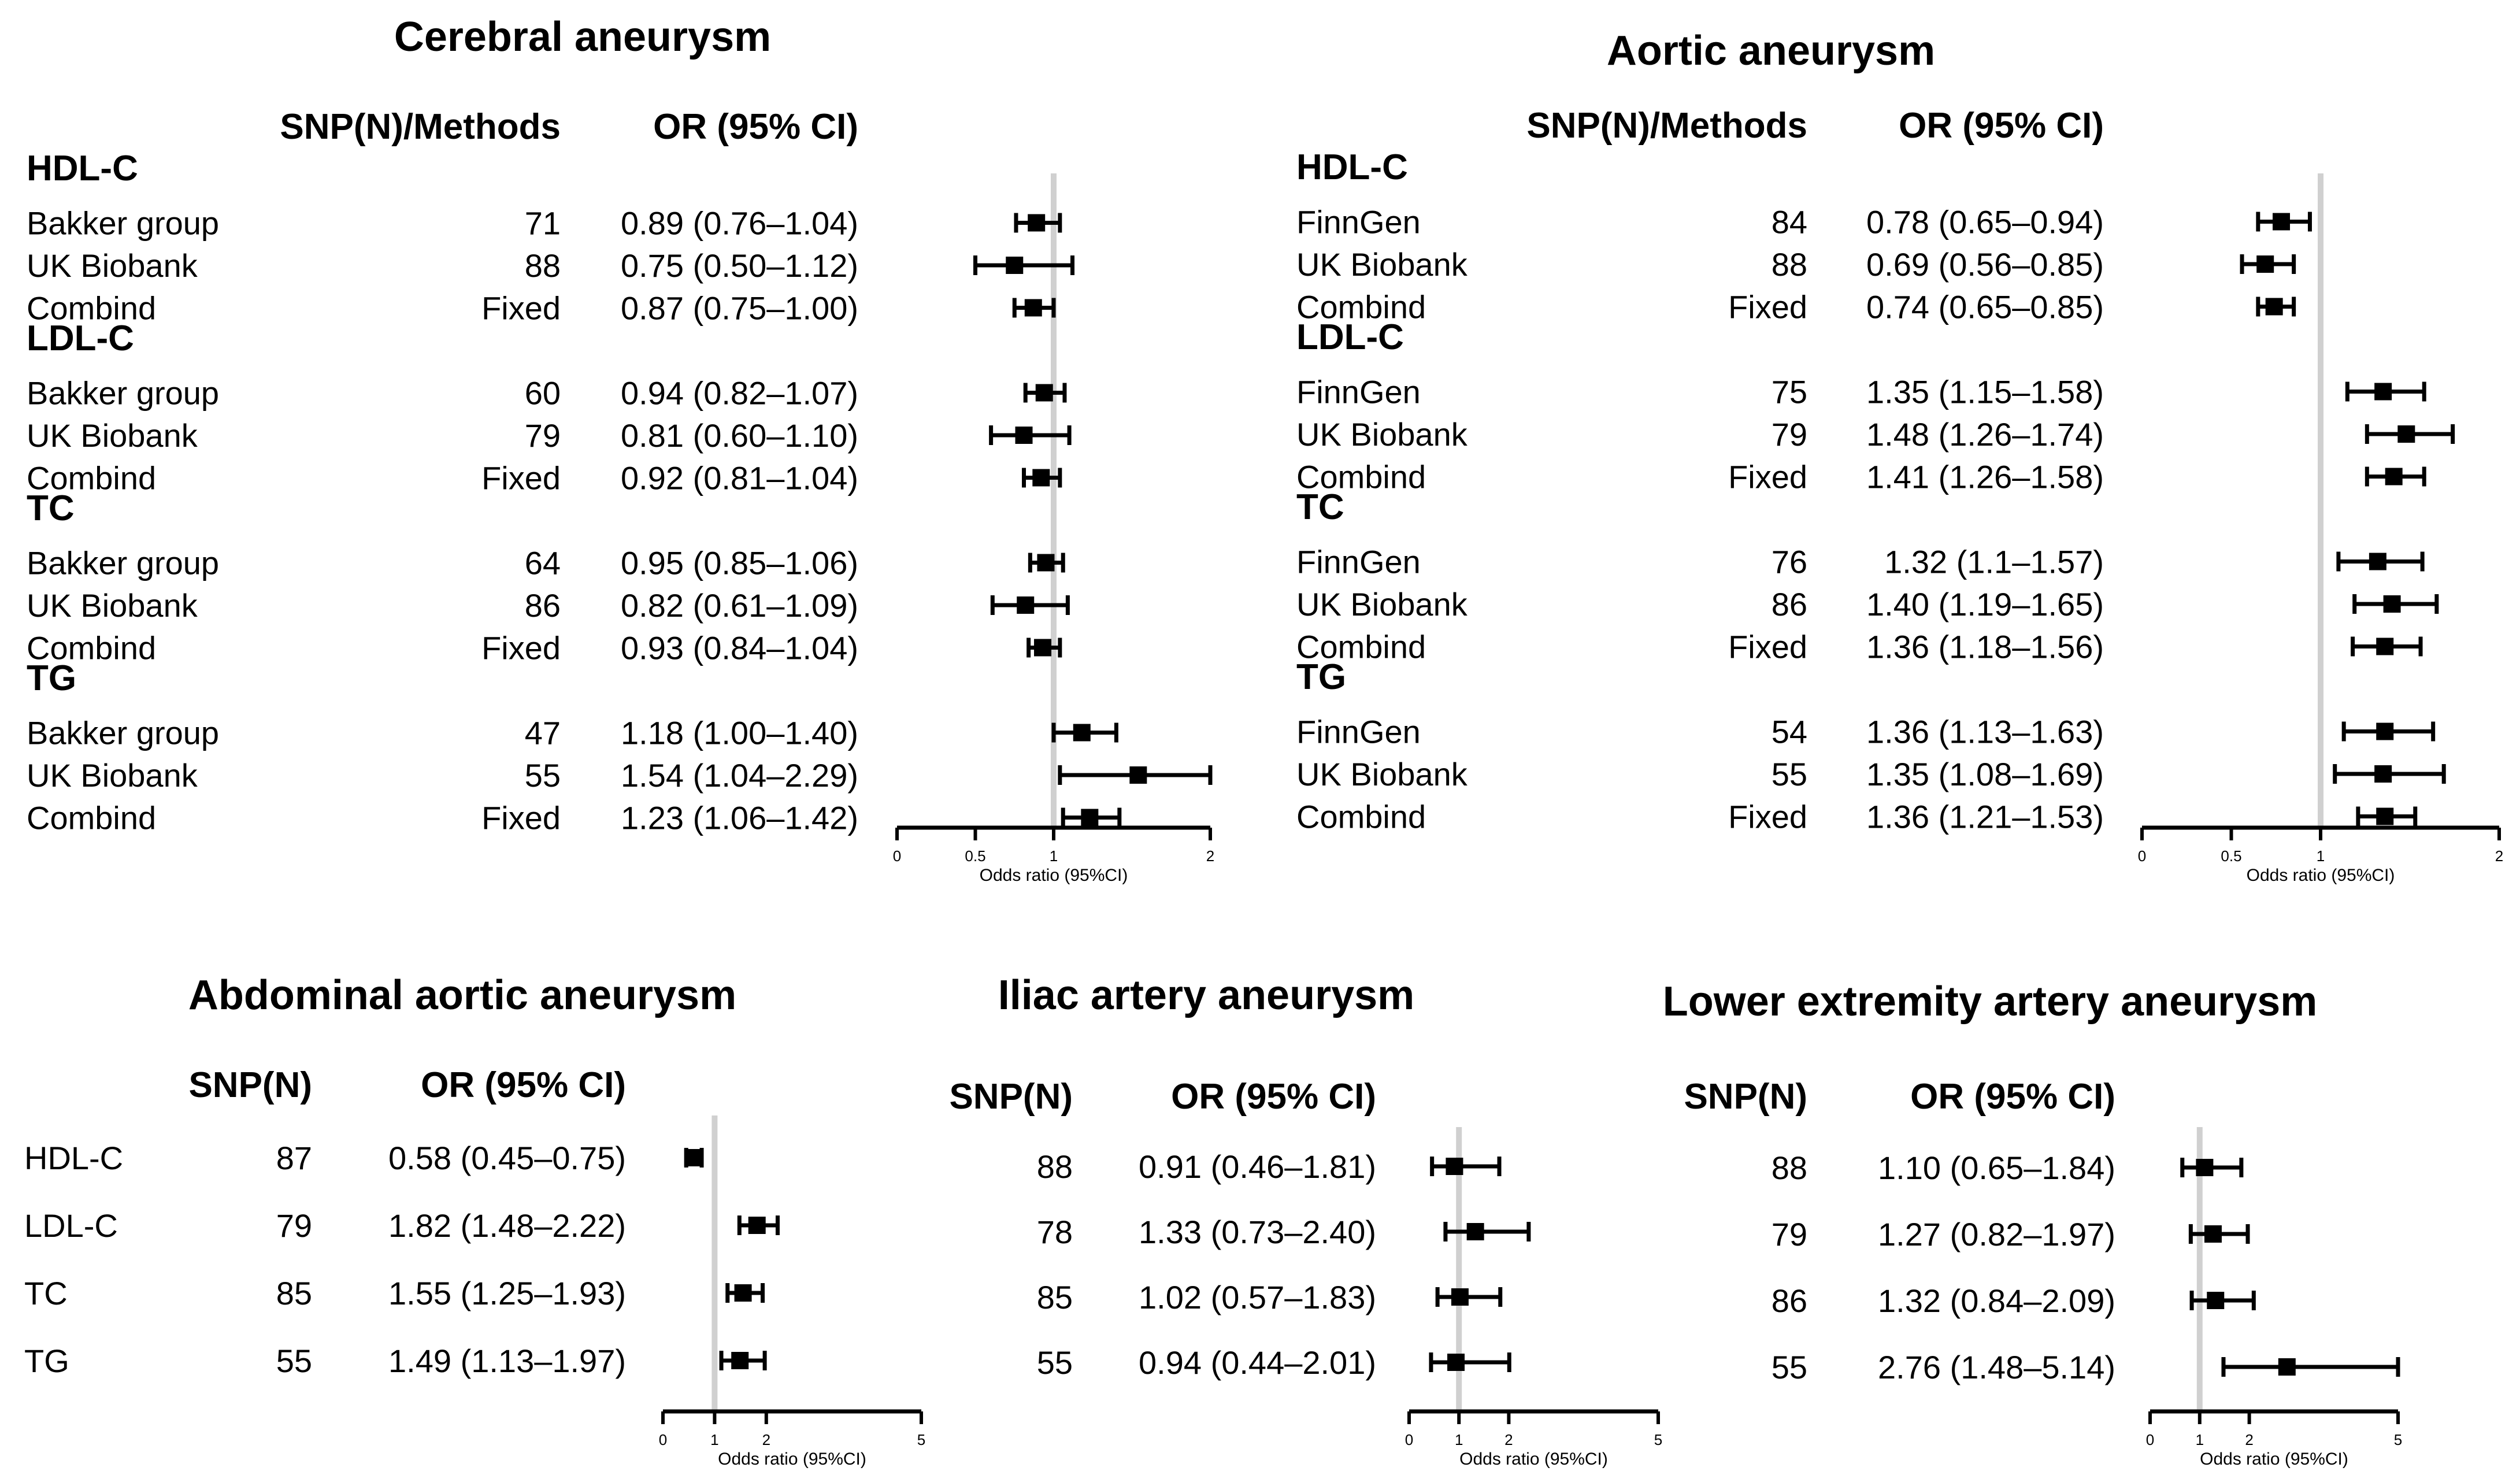  What do you see at coordinates (507, 1293) in the screenshot?
I see `row-or-ci: 1.55 (1.25–1.93)` at bounding box center [507, 1293].